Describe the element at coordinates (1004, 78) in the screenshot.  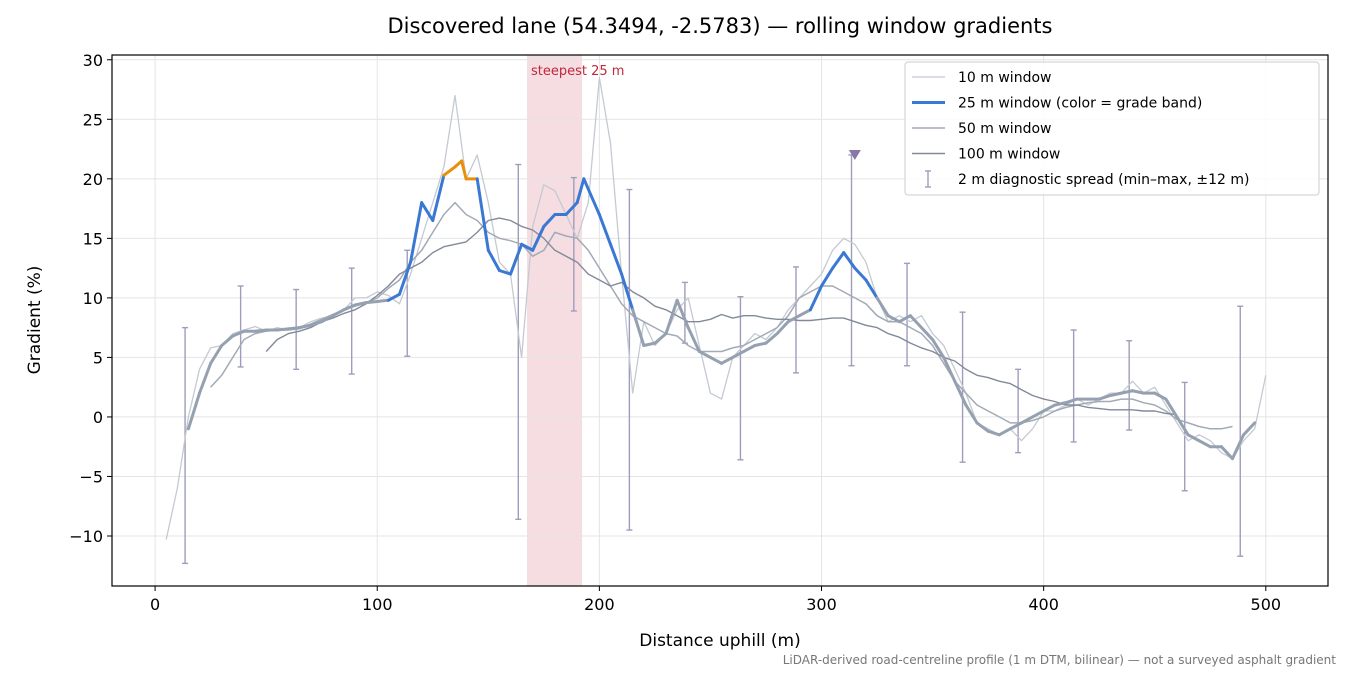
I see `legend-label: 10 m window` at that location.